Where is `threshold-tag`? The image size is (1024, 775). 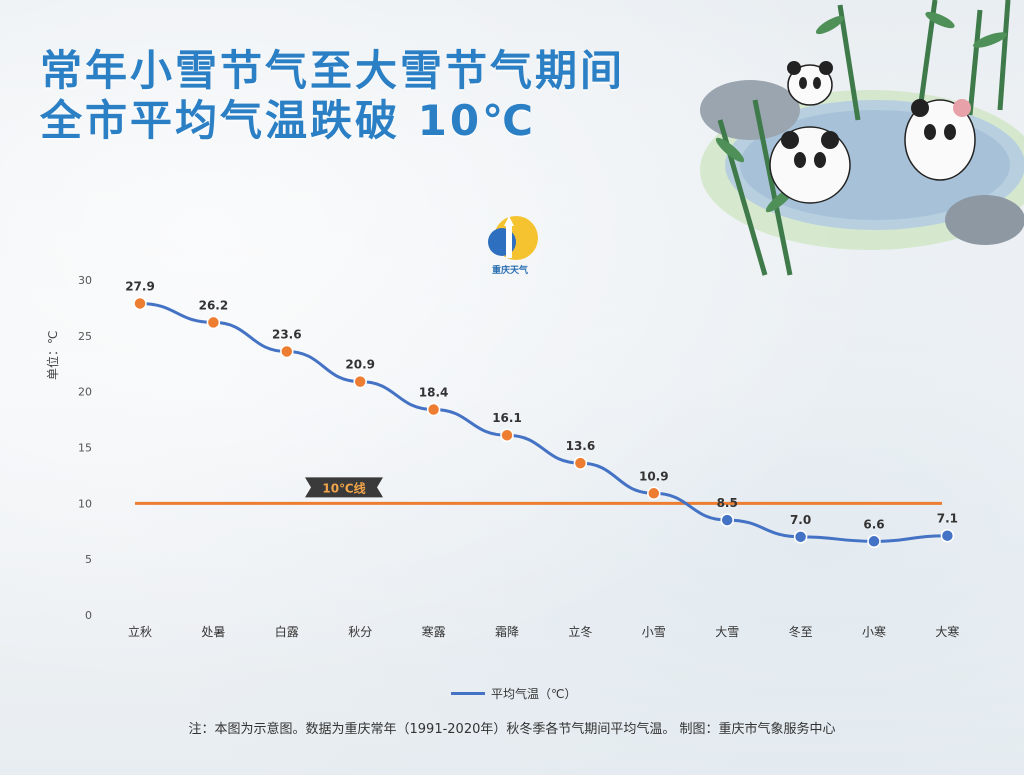 threshold-tag is located at coordinates (344, 487).